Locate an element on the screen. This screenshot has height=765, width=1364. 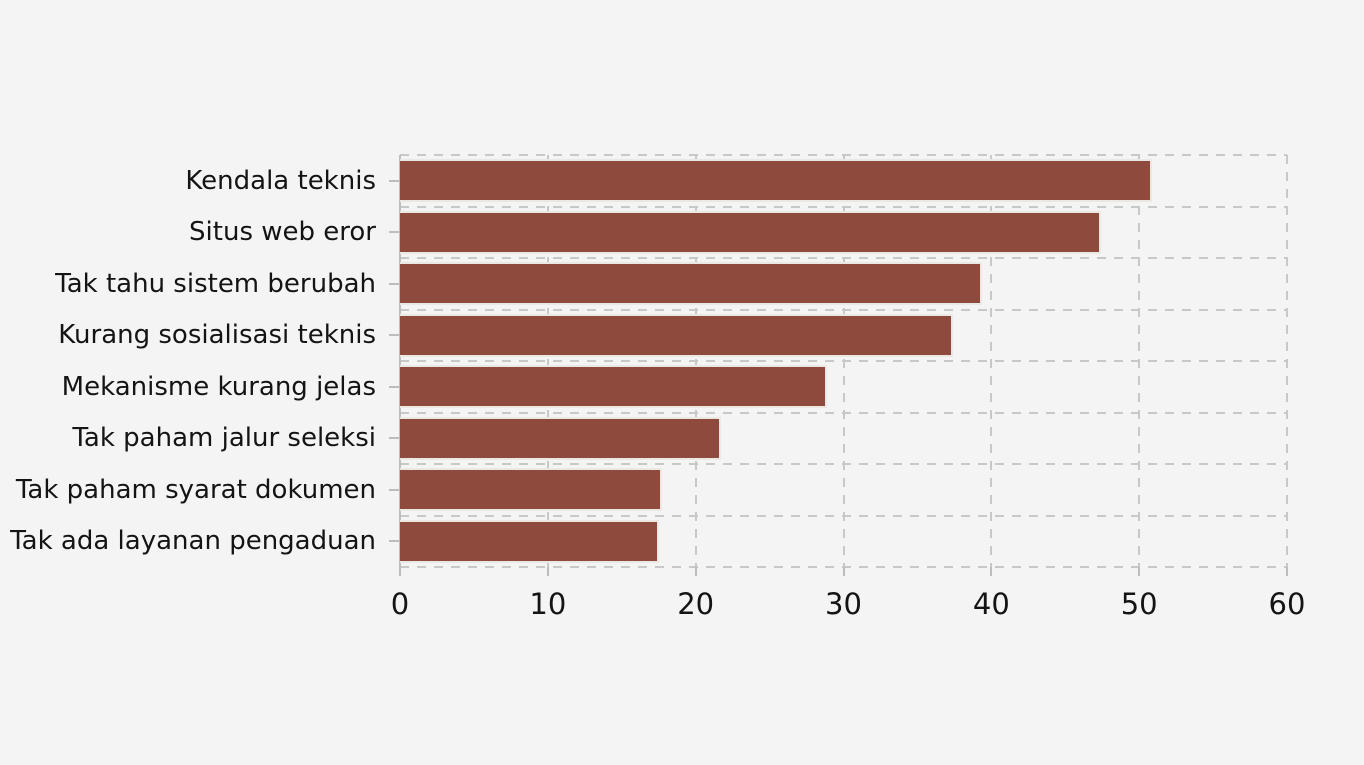
y-tick-label: Kendala teknis is located at coordinates (280, 180).